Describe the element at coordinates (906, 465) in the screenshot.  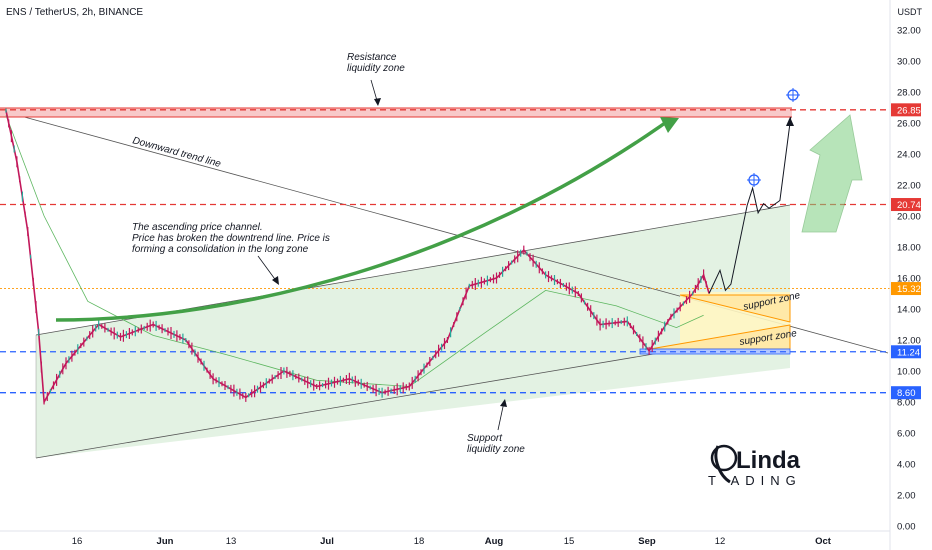
I see `y-tick-label: 4.00` at that location.